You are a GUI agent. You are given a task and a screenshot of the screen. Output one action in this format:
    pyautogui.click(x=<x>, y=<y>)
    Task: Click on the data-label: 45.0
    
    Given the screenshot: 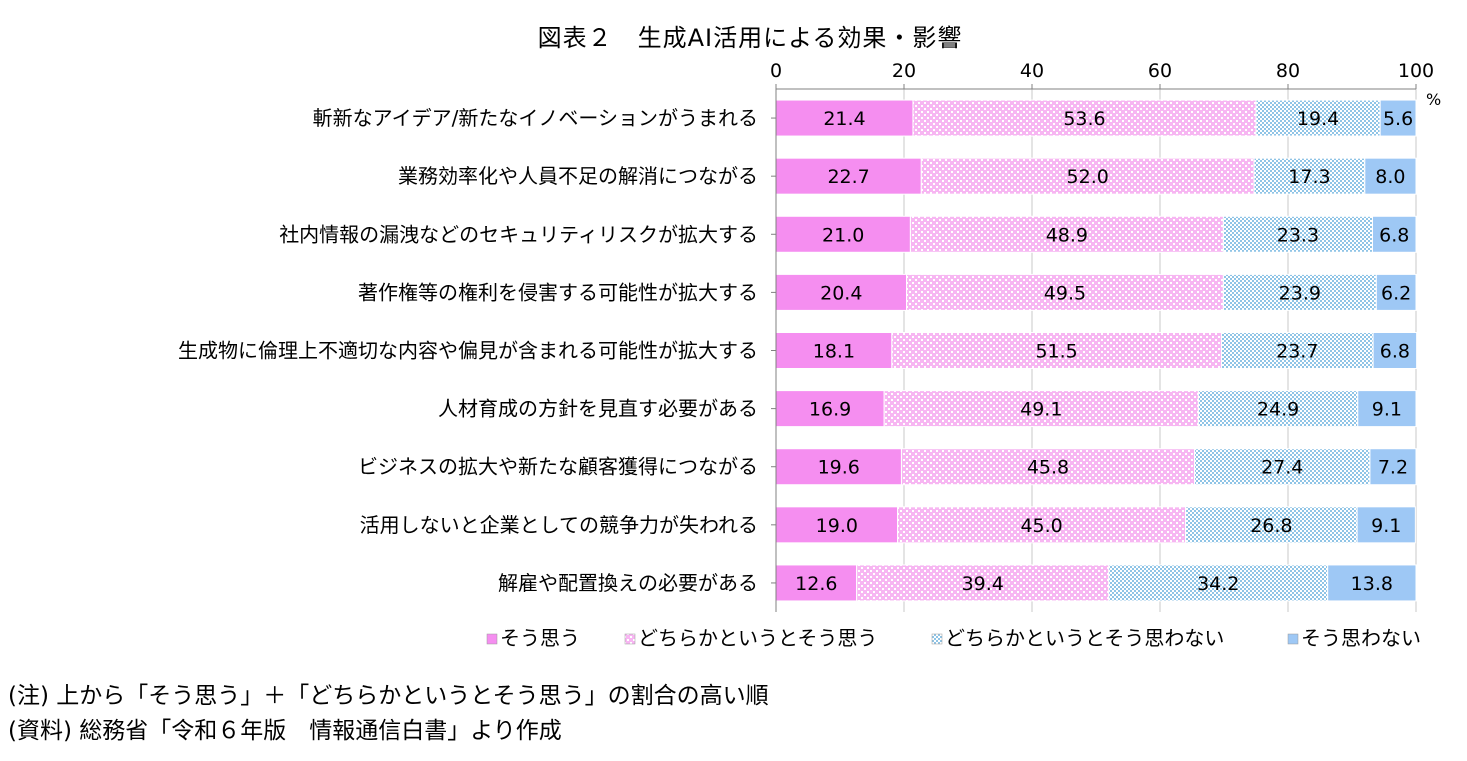 What is the action you would take?
    pyautogui.click(x=1041, y=526)
    